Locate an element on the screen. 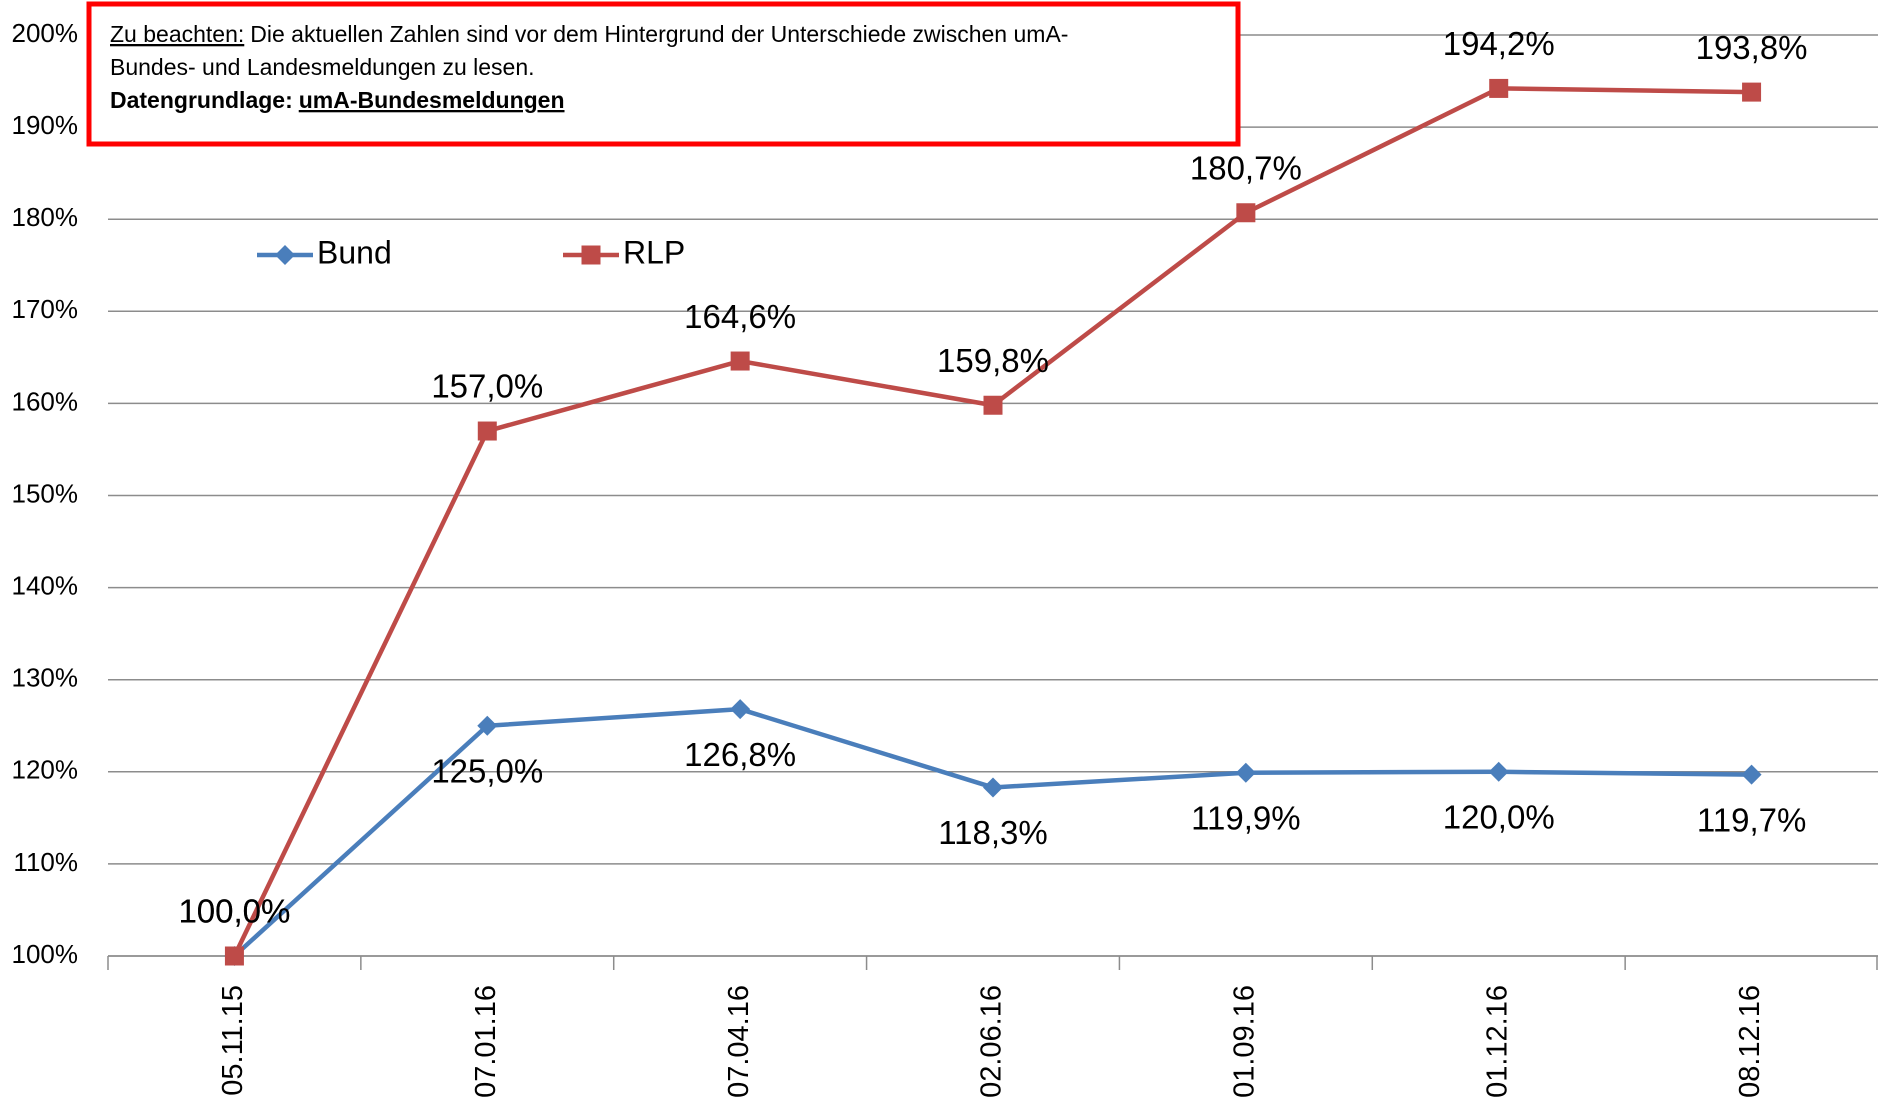 This screenshot has width=1878, height=1114. data-label: 126,8% is located at coordinates (740, 754).